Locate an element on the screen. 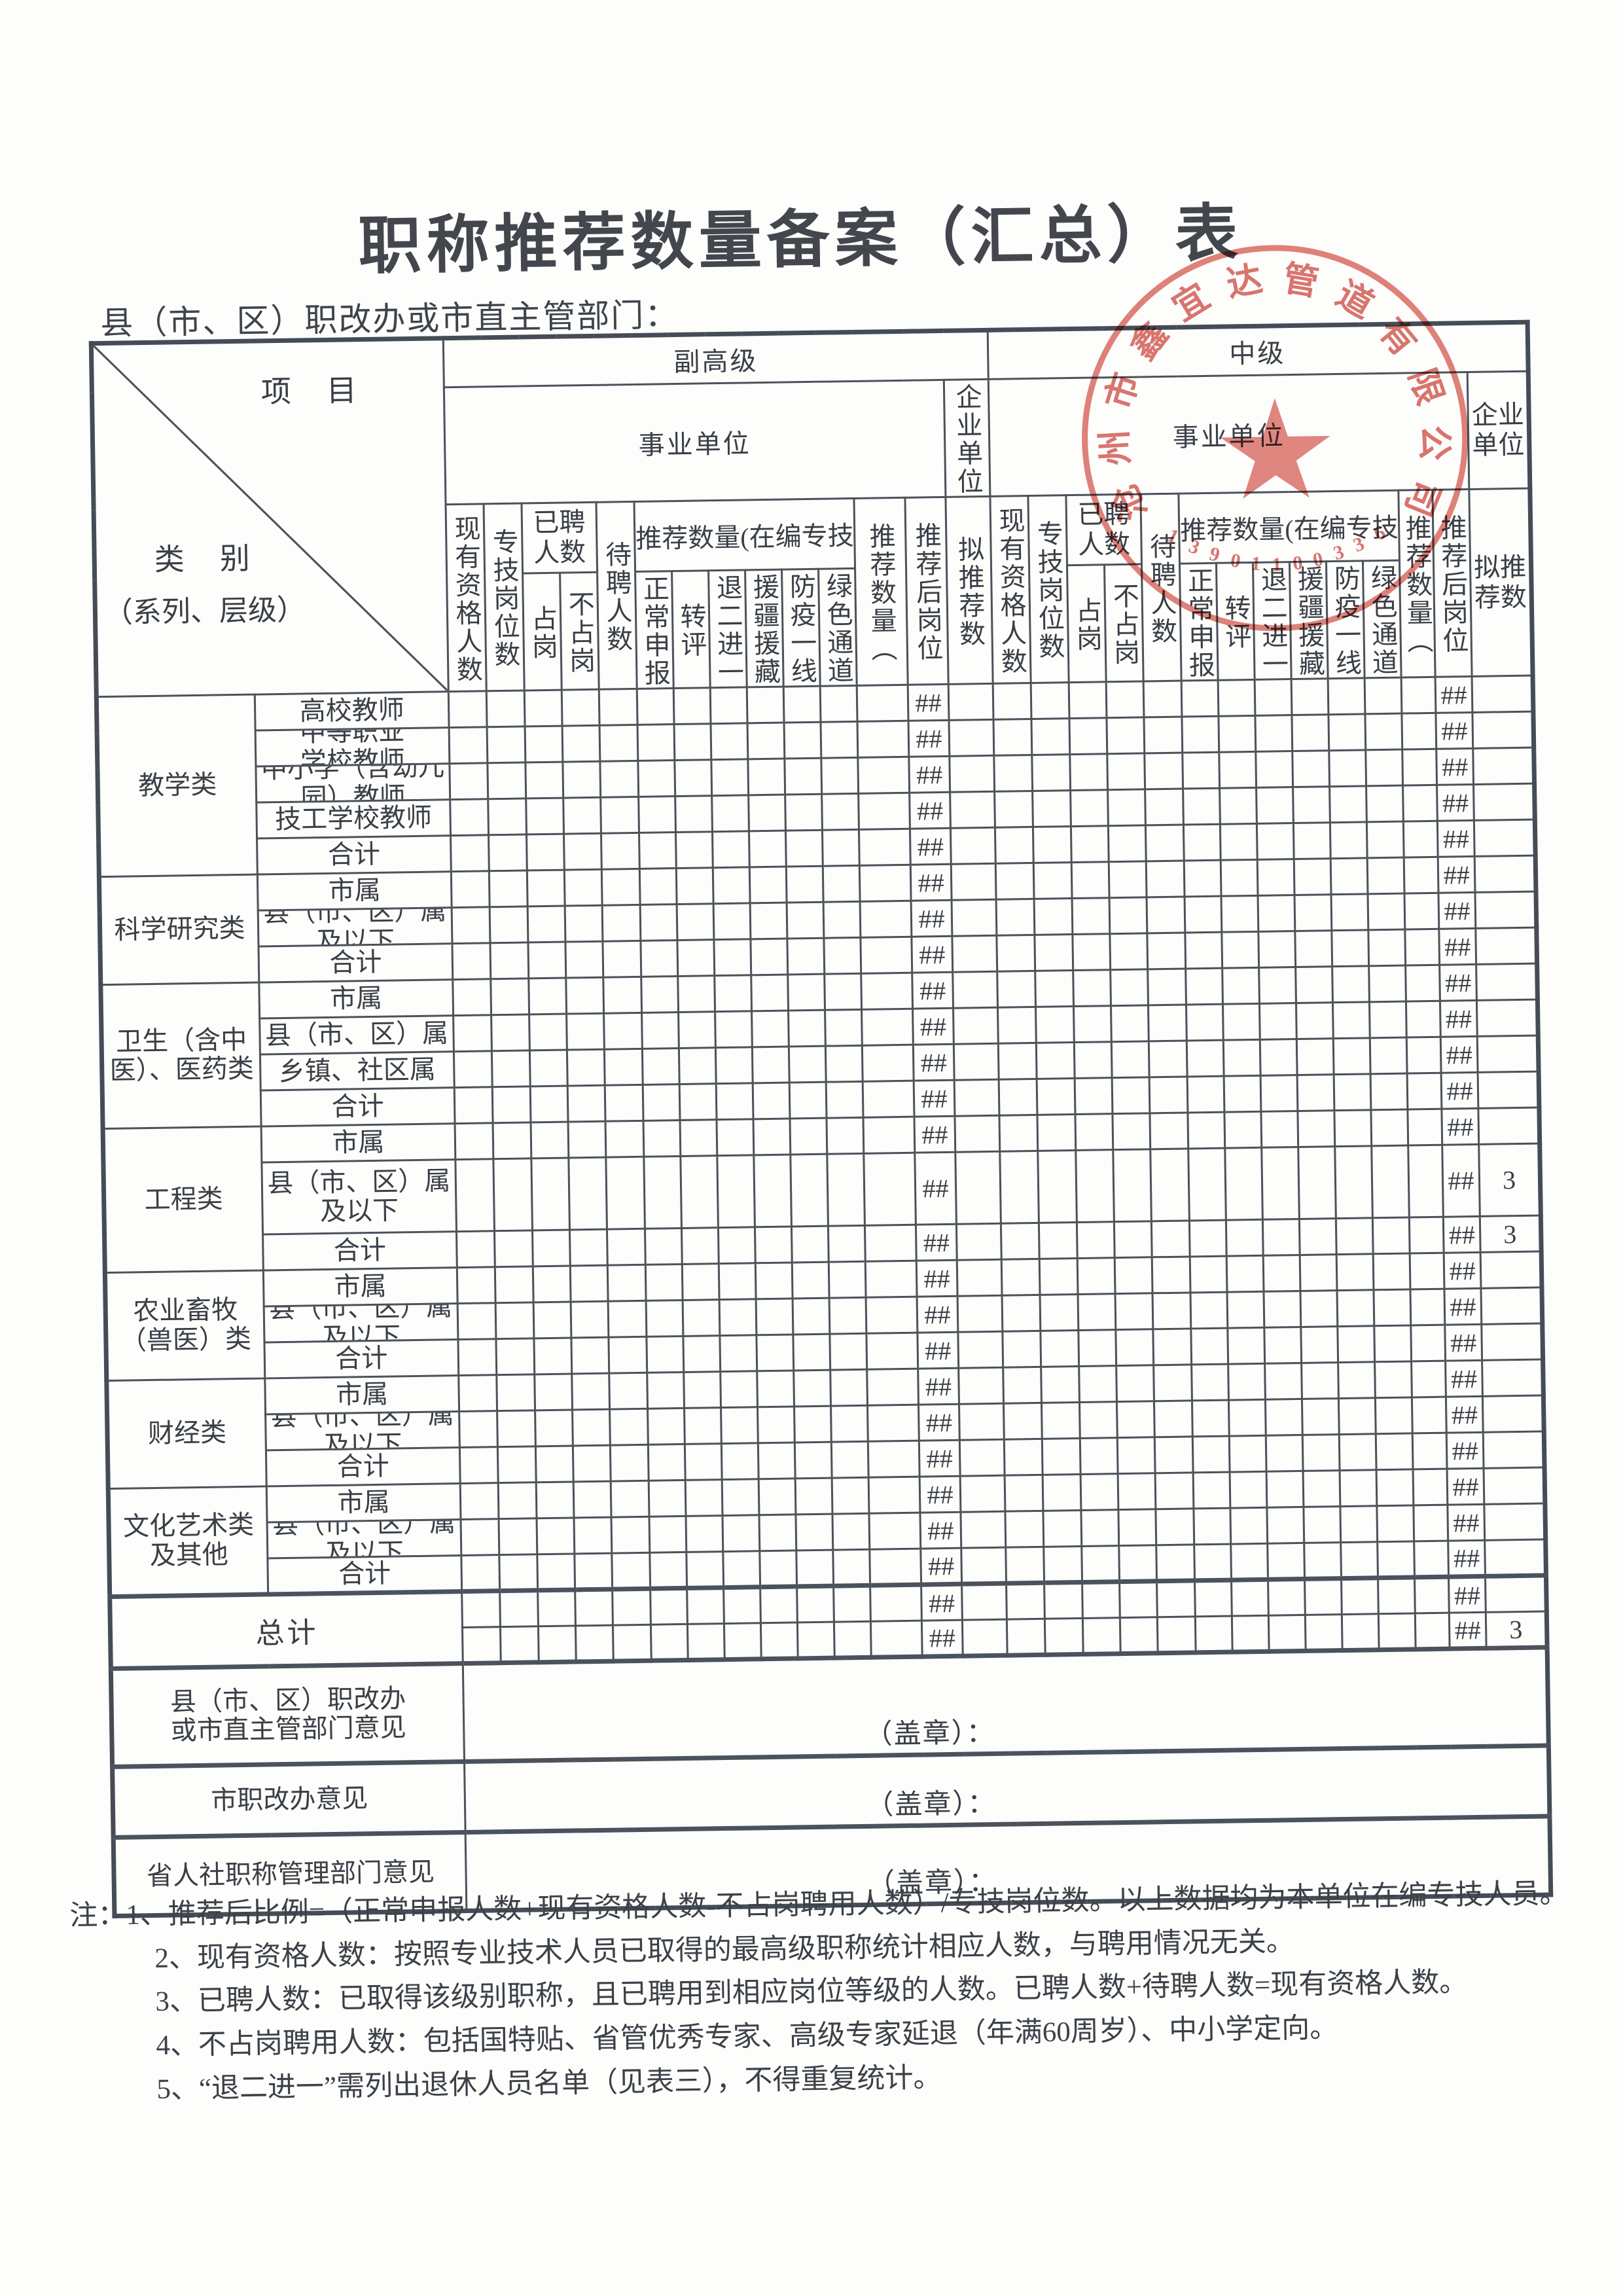 Image resolution: width=1623 pixels, height=2296 pixels. col-header-proposed-middle: 拟推荐数 is located at coordinates (1501, 582).